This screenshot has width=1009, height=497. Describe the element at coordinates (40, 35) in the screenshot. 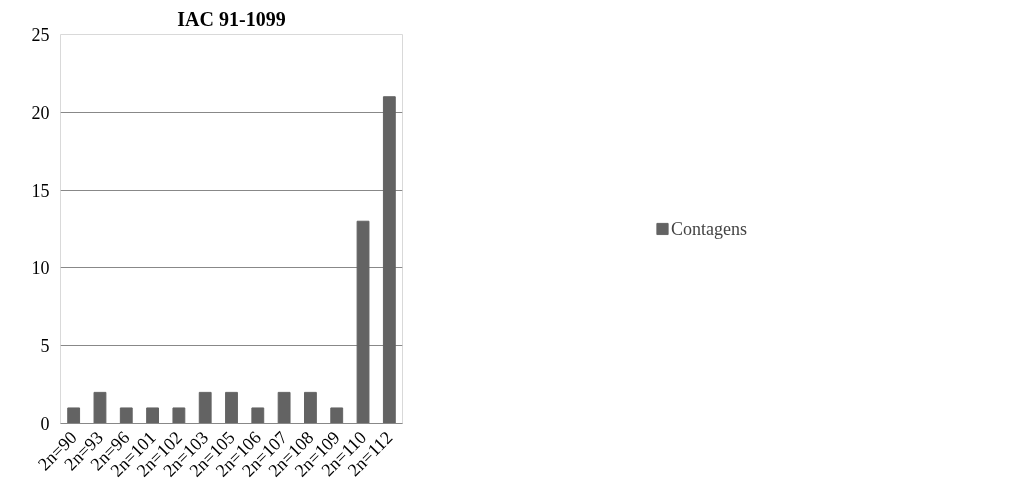

I see `y-tick-label: 25` at that location.